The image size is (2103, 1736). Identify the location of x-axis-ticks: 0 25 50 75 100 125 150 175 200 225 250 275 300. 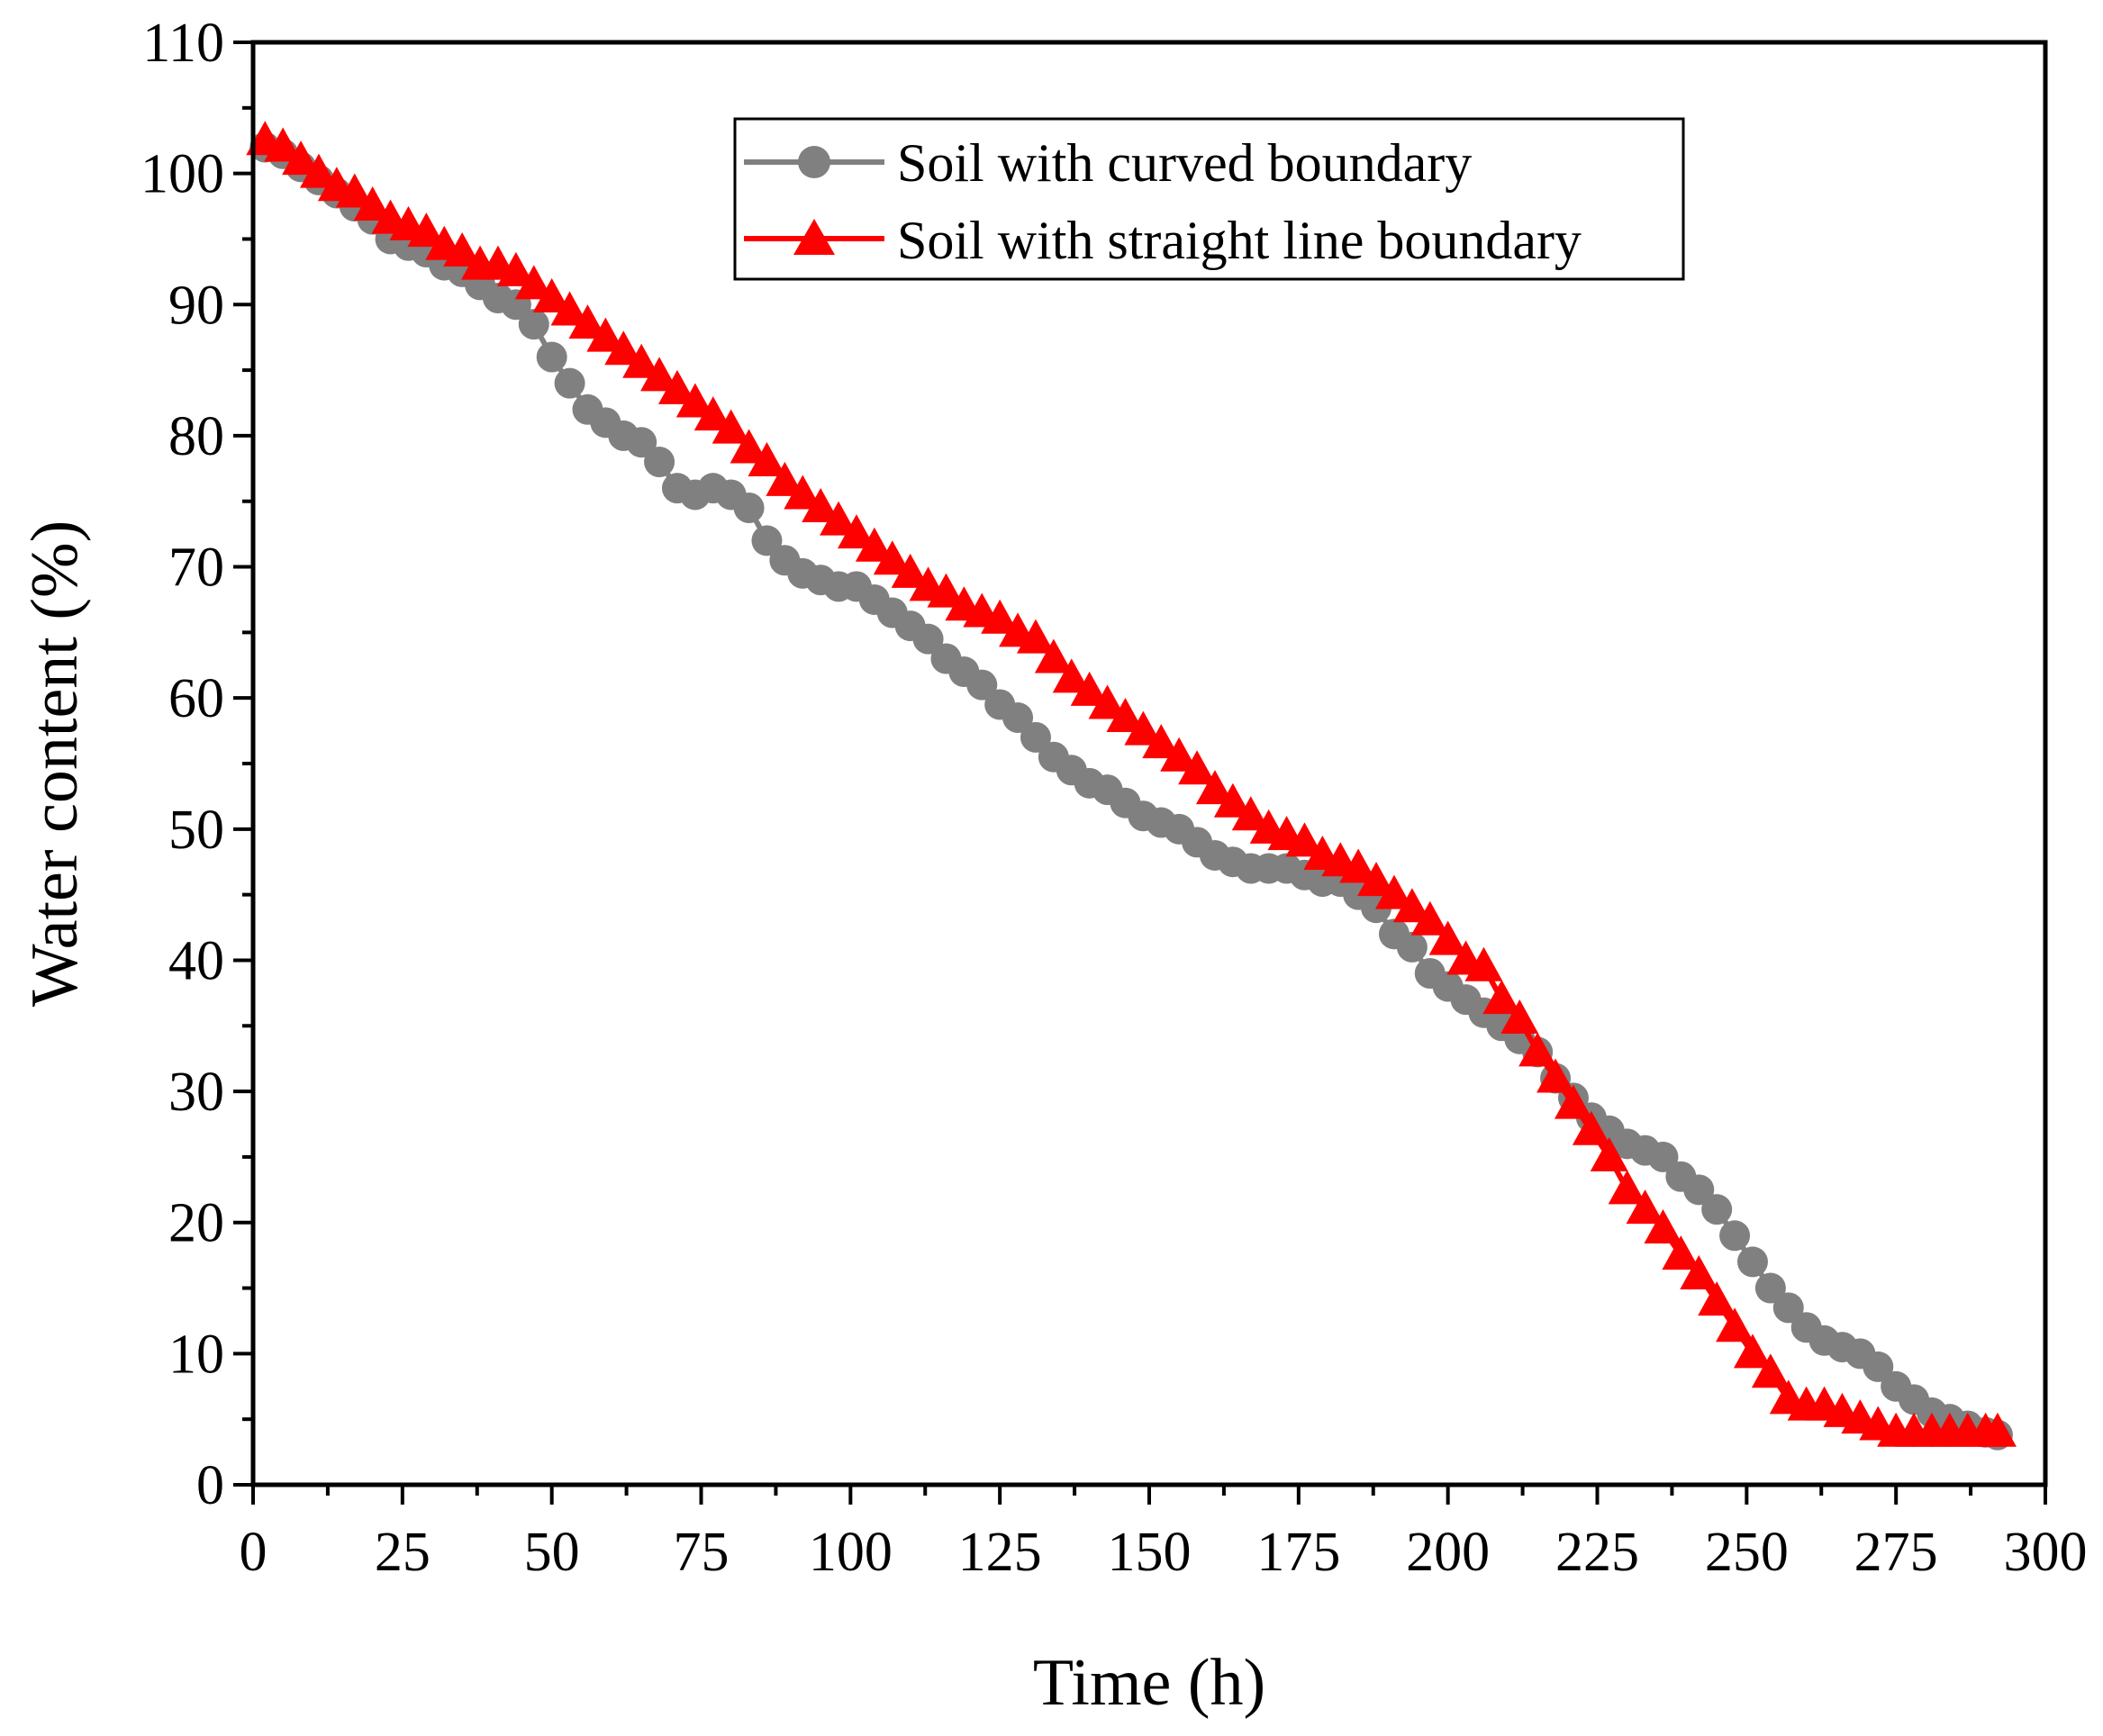
(1164, 1534).